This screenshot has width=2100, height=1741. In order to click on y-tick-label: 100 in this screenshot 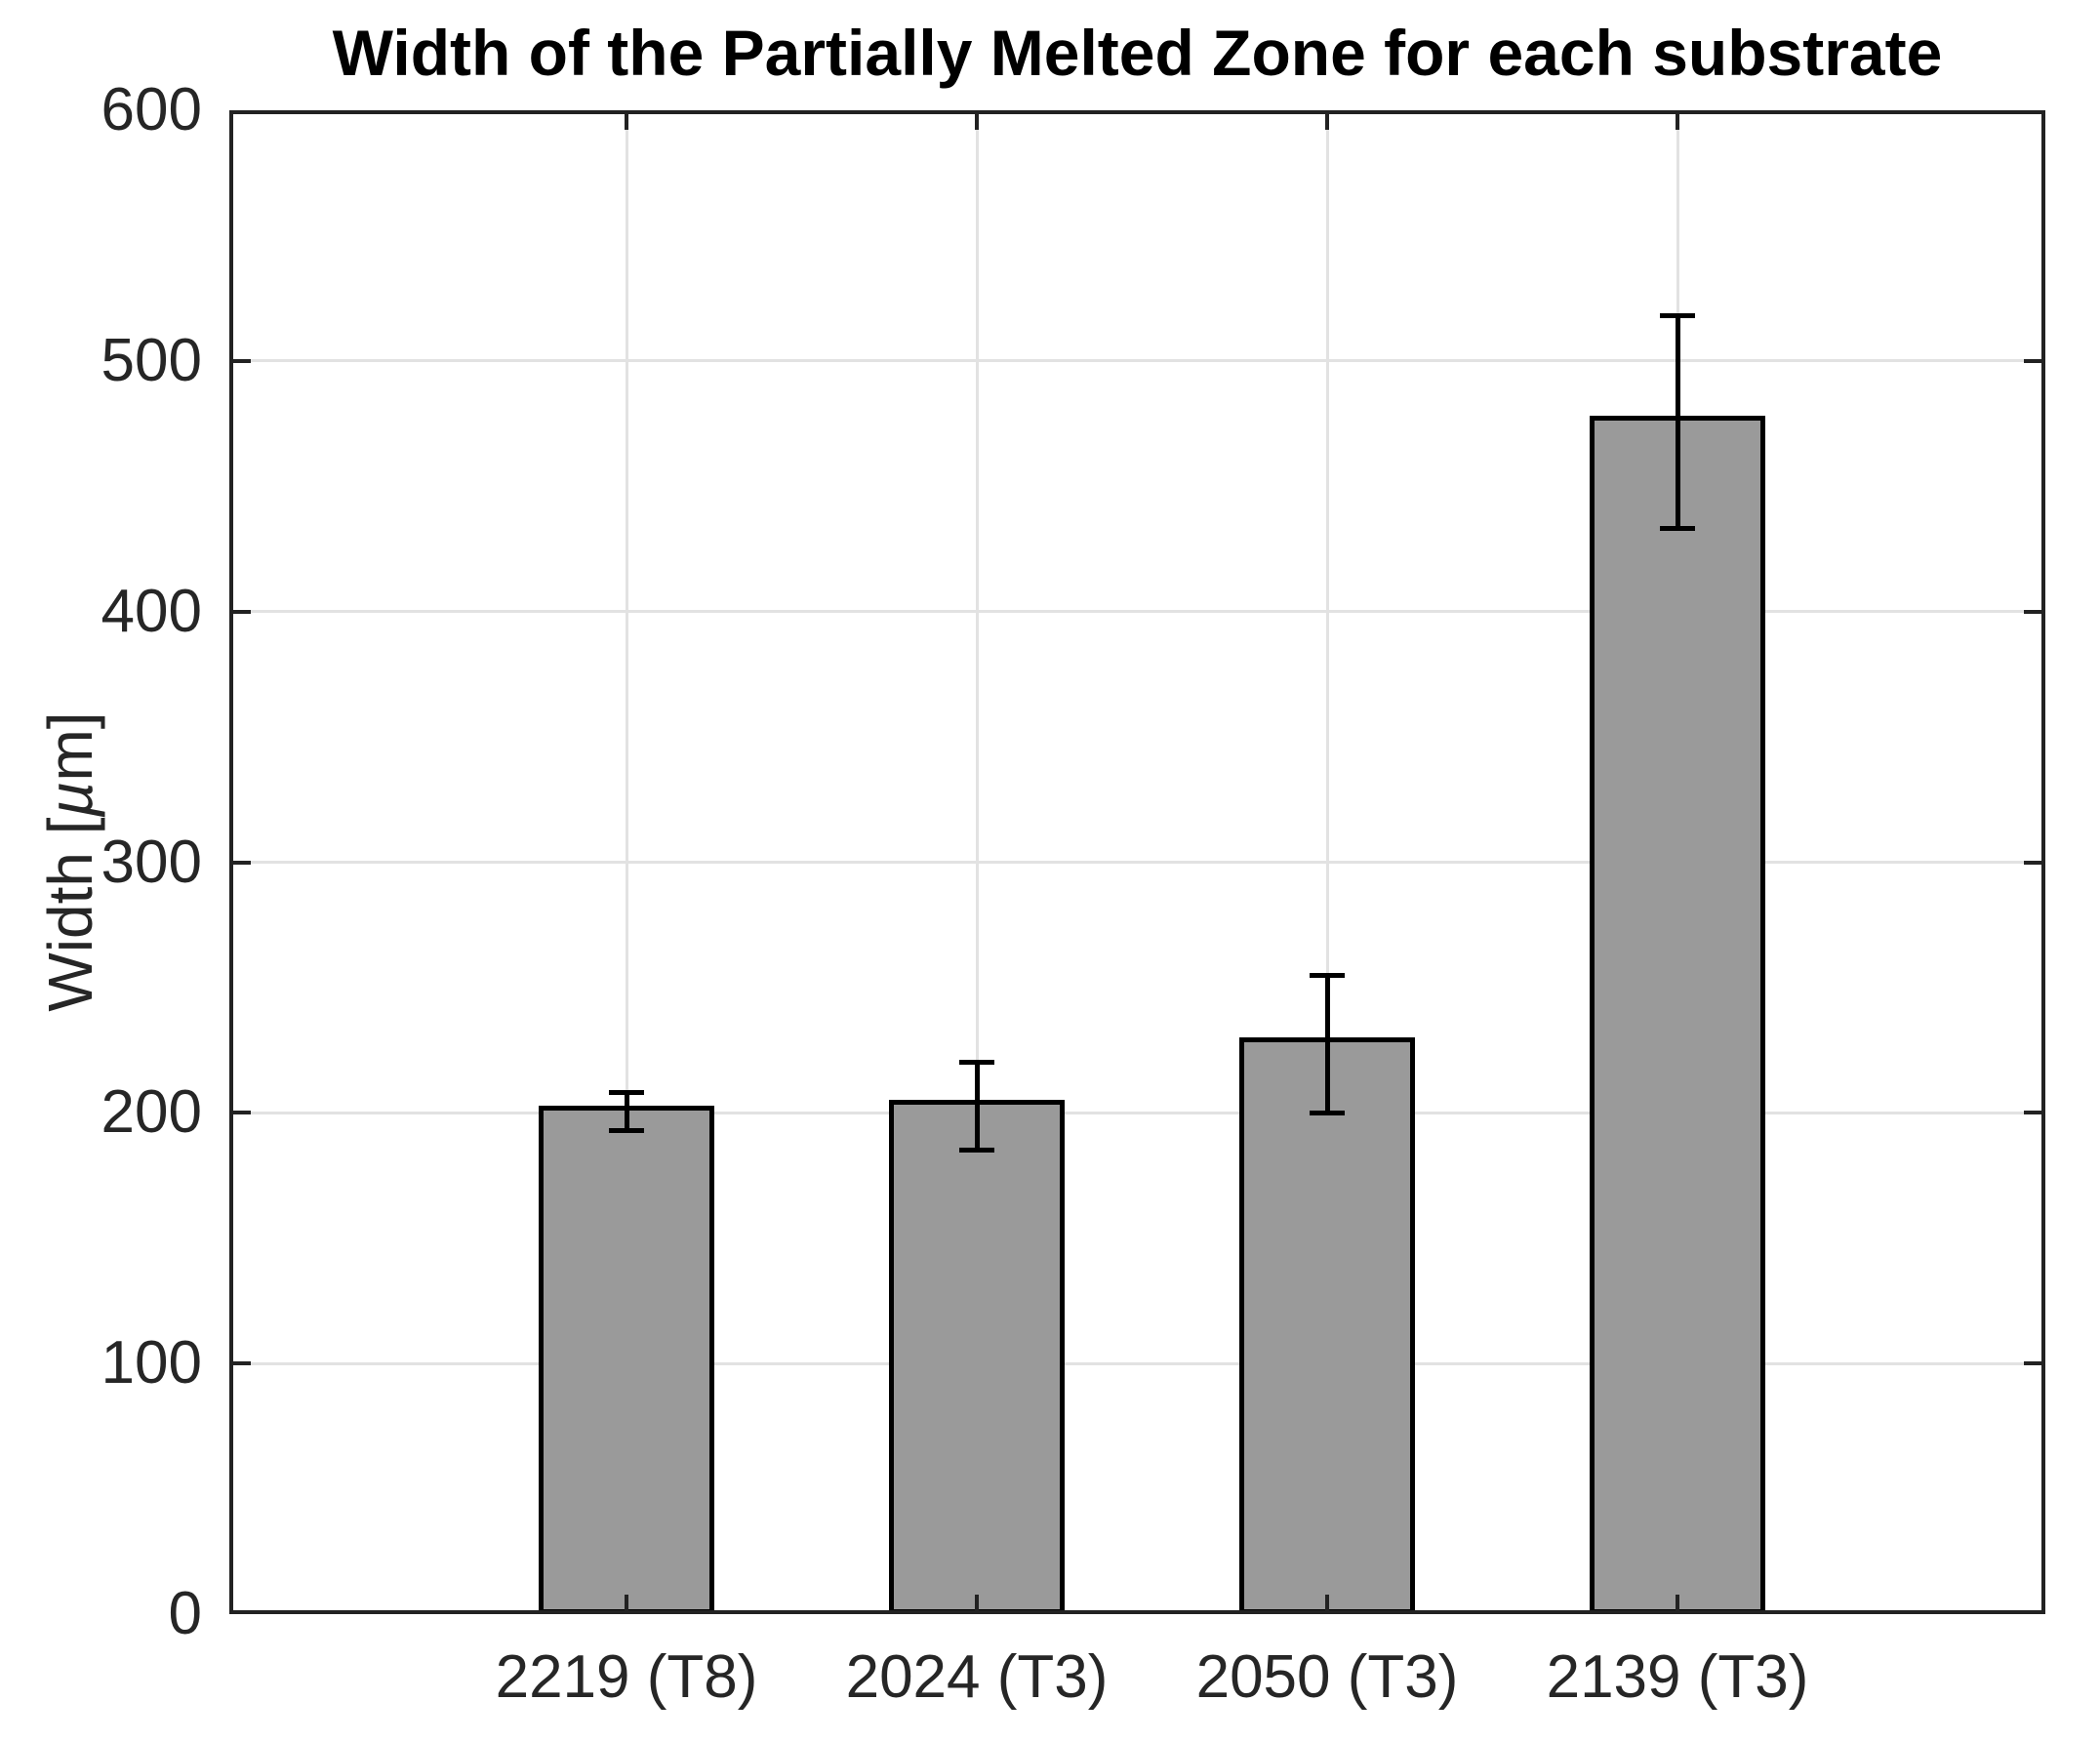, I will do `click(151, 1363)`.